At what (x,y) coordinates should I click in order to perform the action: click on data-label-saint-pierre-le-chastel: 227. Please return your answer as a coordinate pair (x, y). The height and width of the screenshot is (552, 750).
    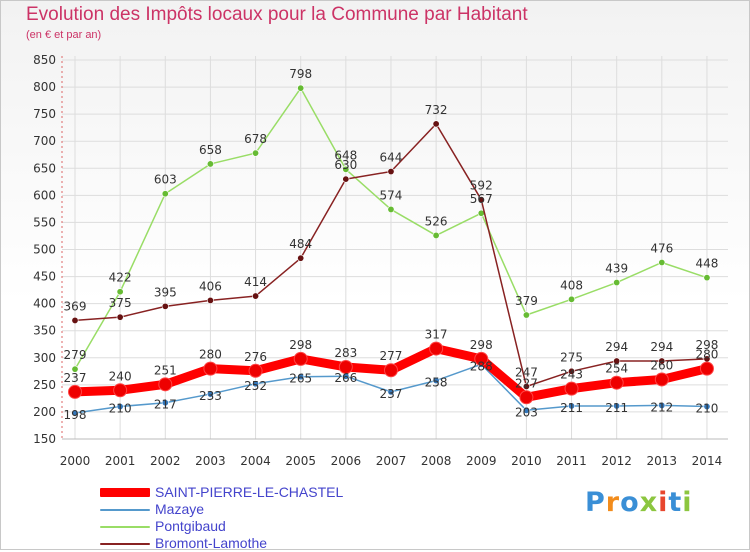
    Looking at the image, I should click on (526, 383).